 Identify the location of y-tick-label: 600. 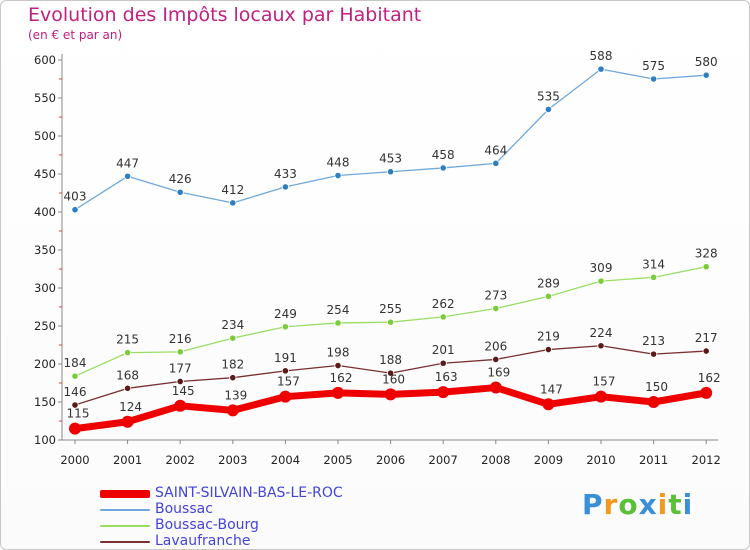
(45, 60).